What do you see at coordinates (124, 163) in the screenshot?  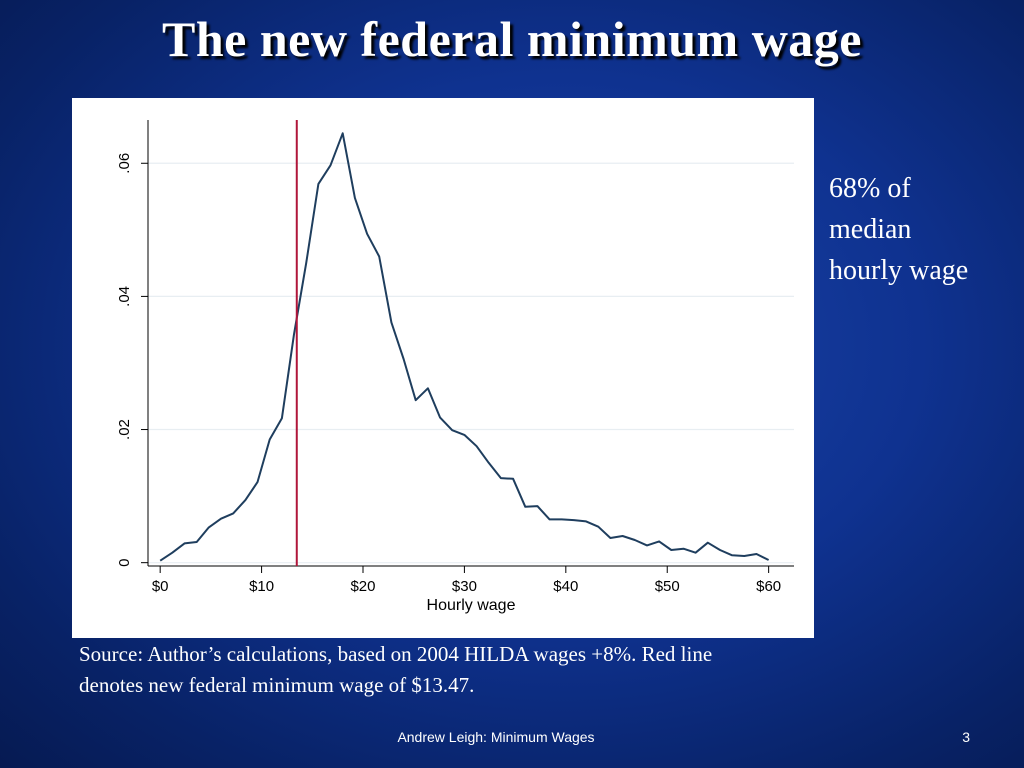 I see `y-tick-label: .06` at bounding box center [124, 163].